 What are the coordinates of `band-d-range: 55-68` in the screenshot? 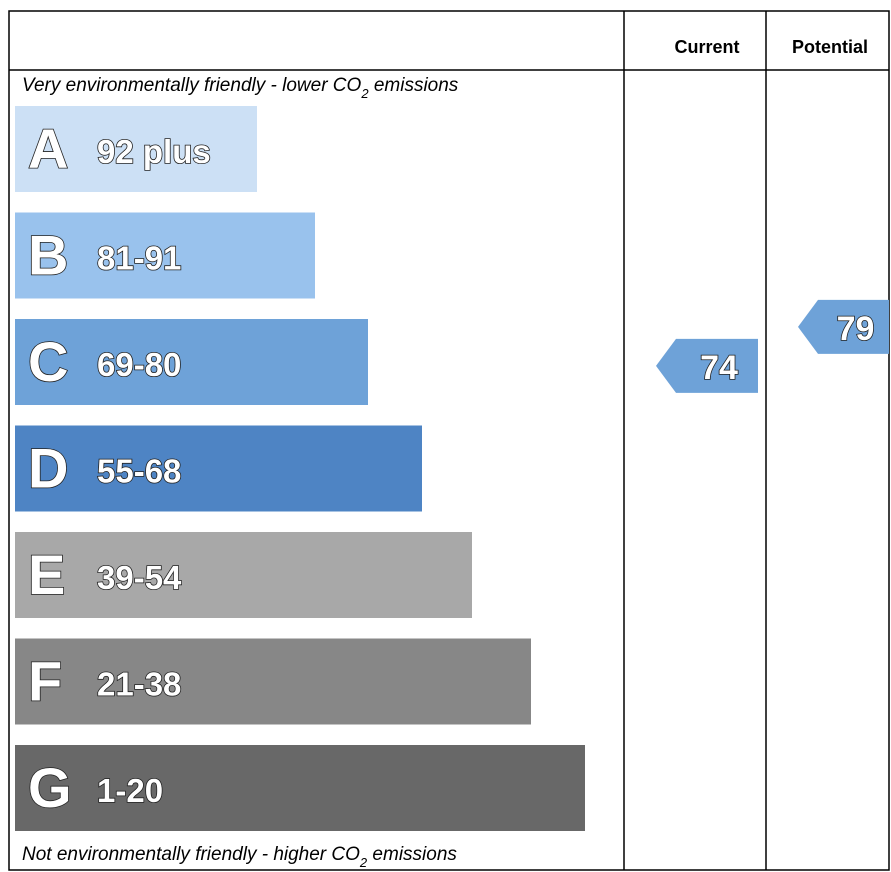 It's located at (139, 471).